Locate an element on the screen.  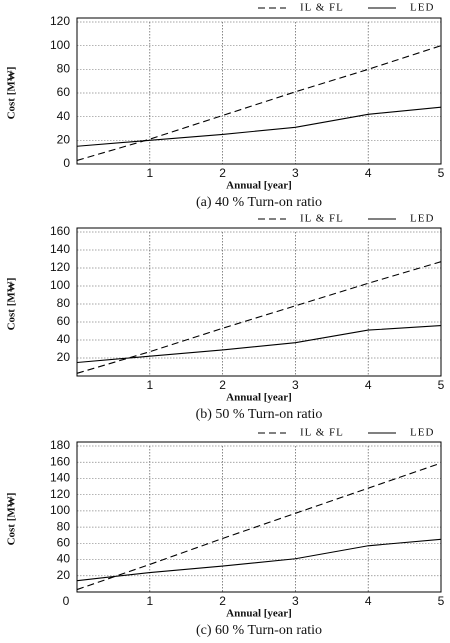
y-tick-label: 0 is located at coordinates (66, 163).